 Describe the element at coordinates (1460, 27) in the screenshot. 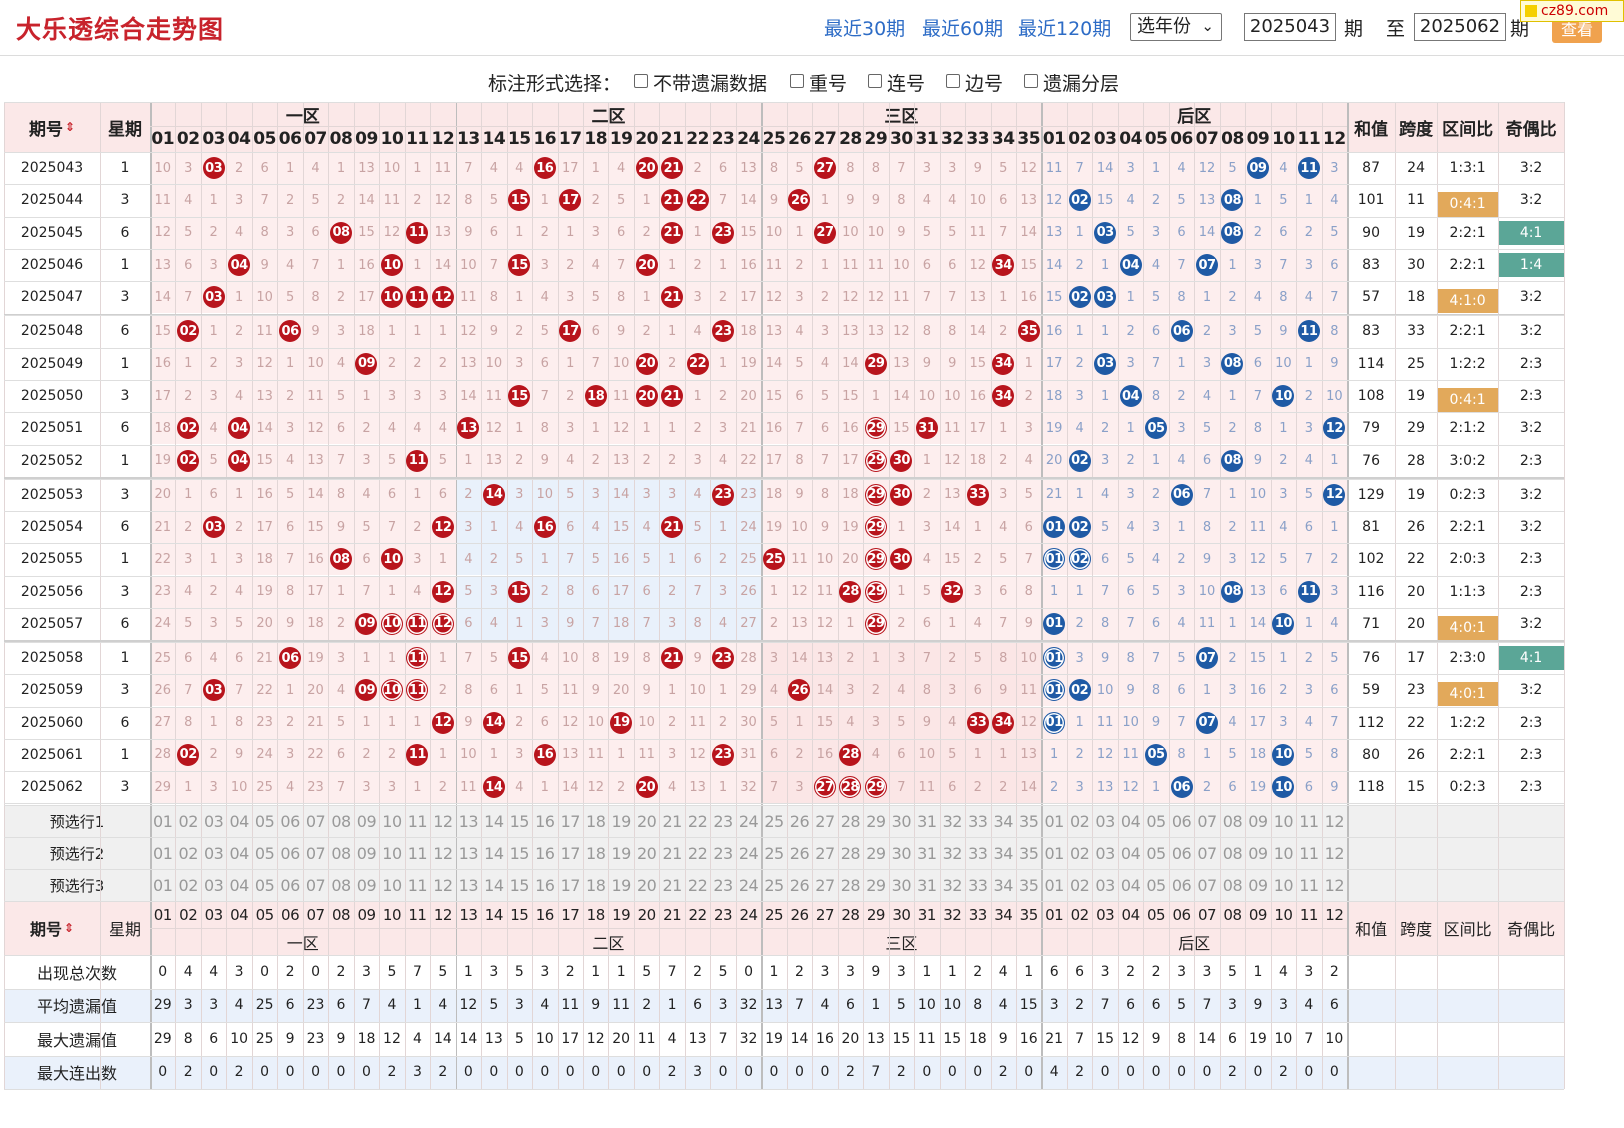

I see `to-period-input: 2025062` at that location.